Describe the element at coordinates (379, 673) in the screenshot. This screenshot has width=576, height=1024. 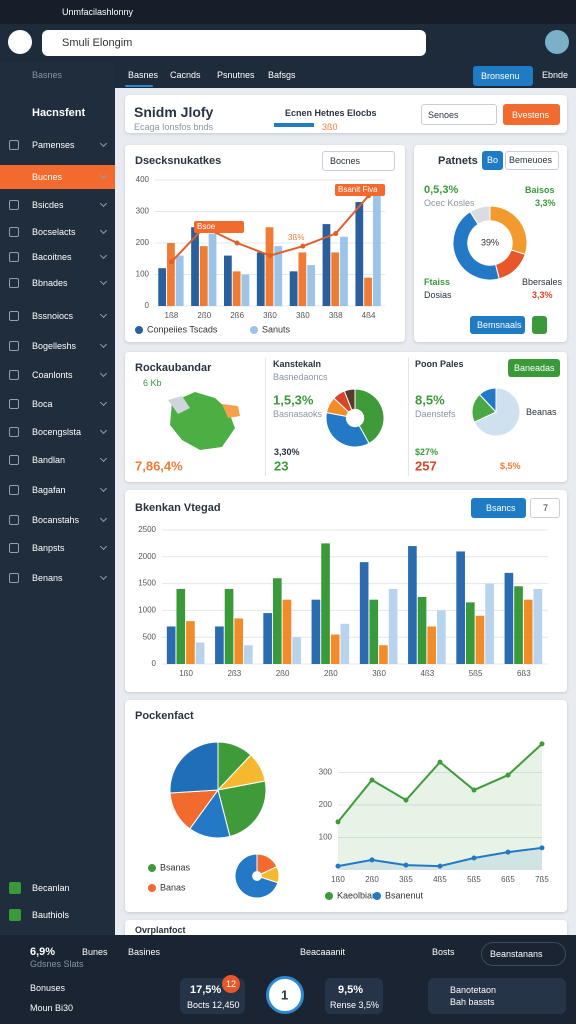
I see `x-tick-label: 3ß0` at that location.